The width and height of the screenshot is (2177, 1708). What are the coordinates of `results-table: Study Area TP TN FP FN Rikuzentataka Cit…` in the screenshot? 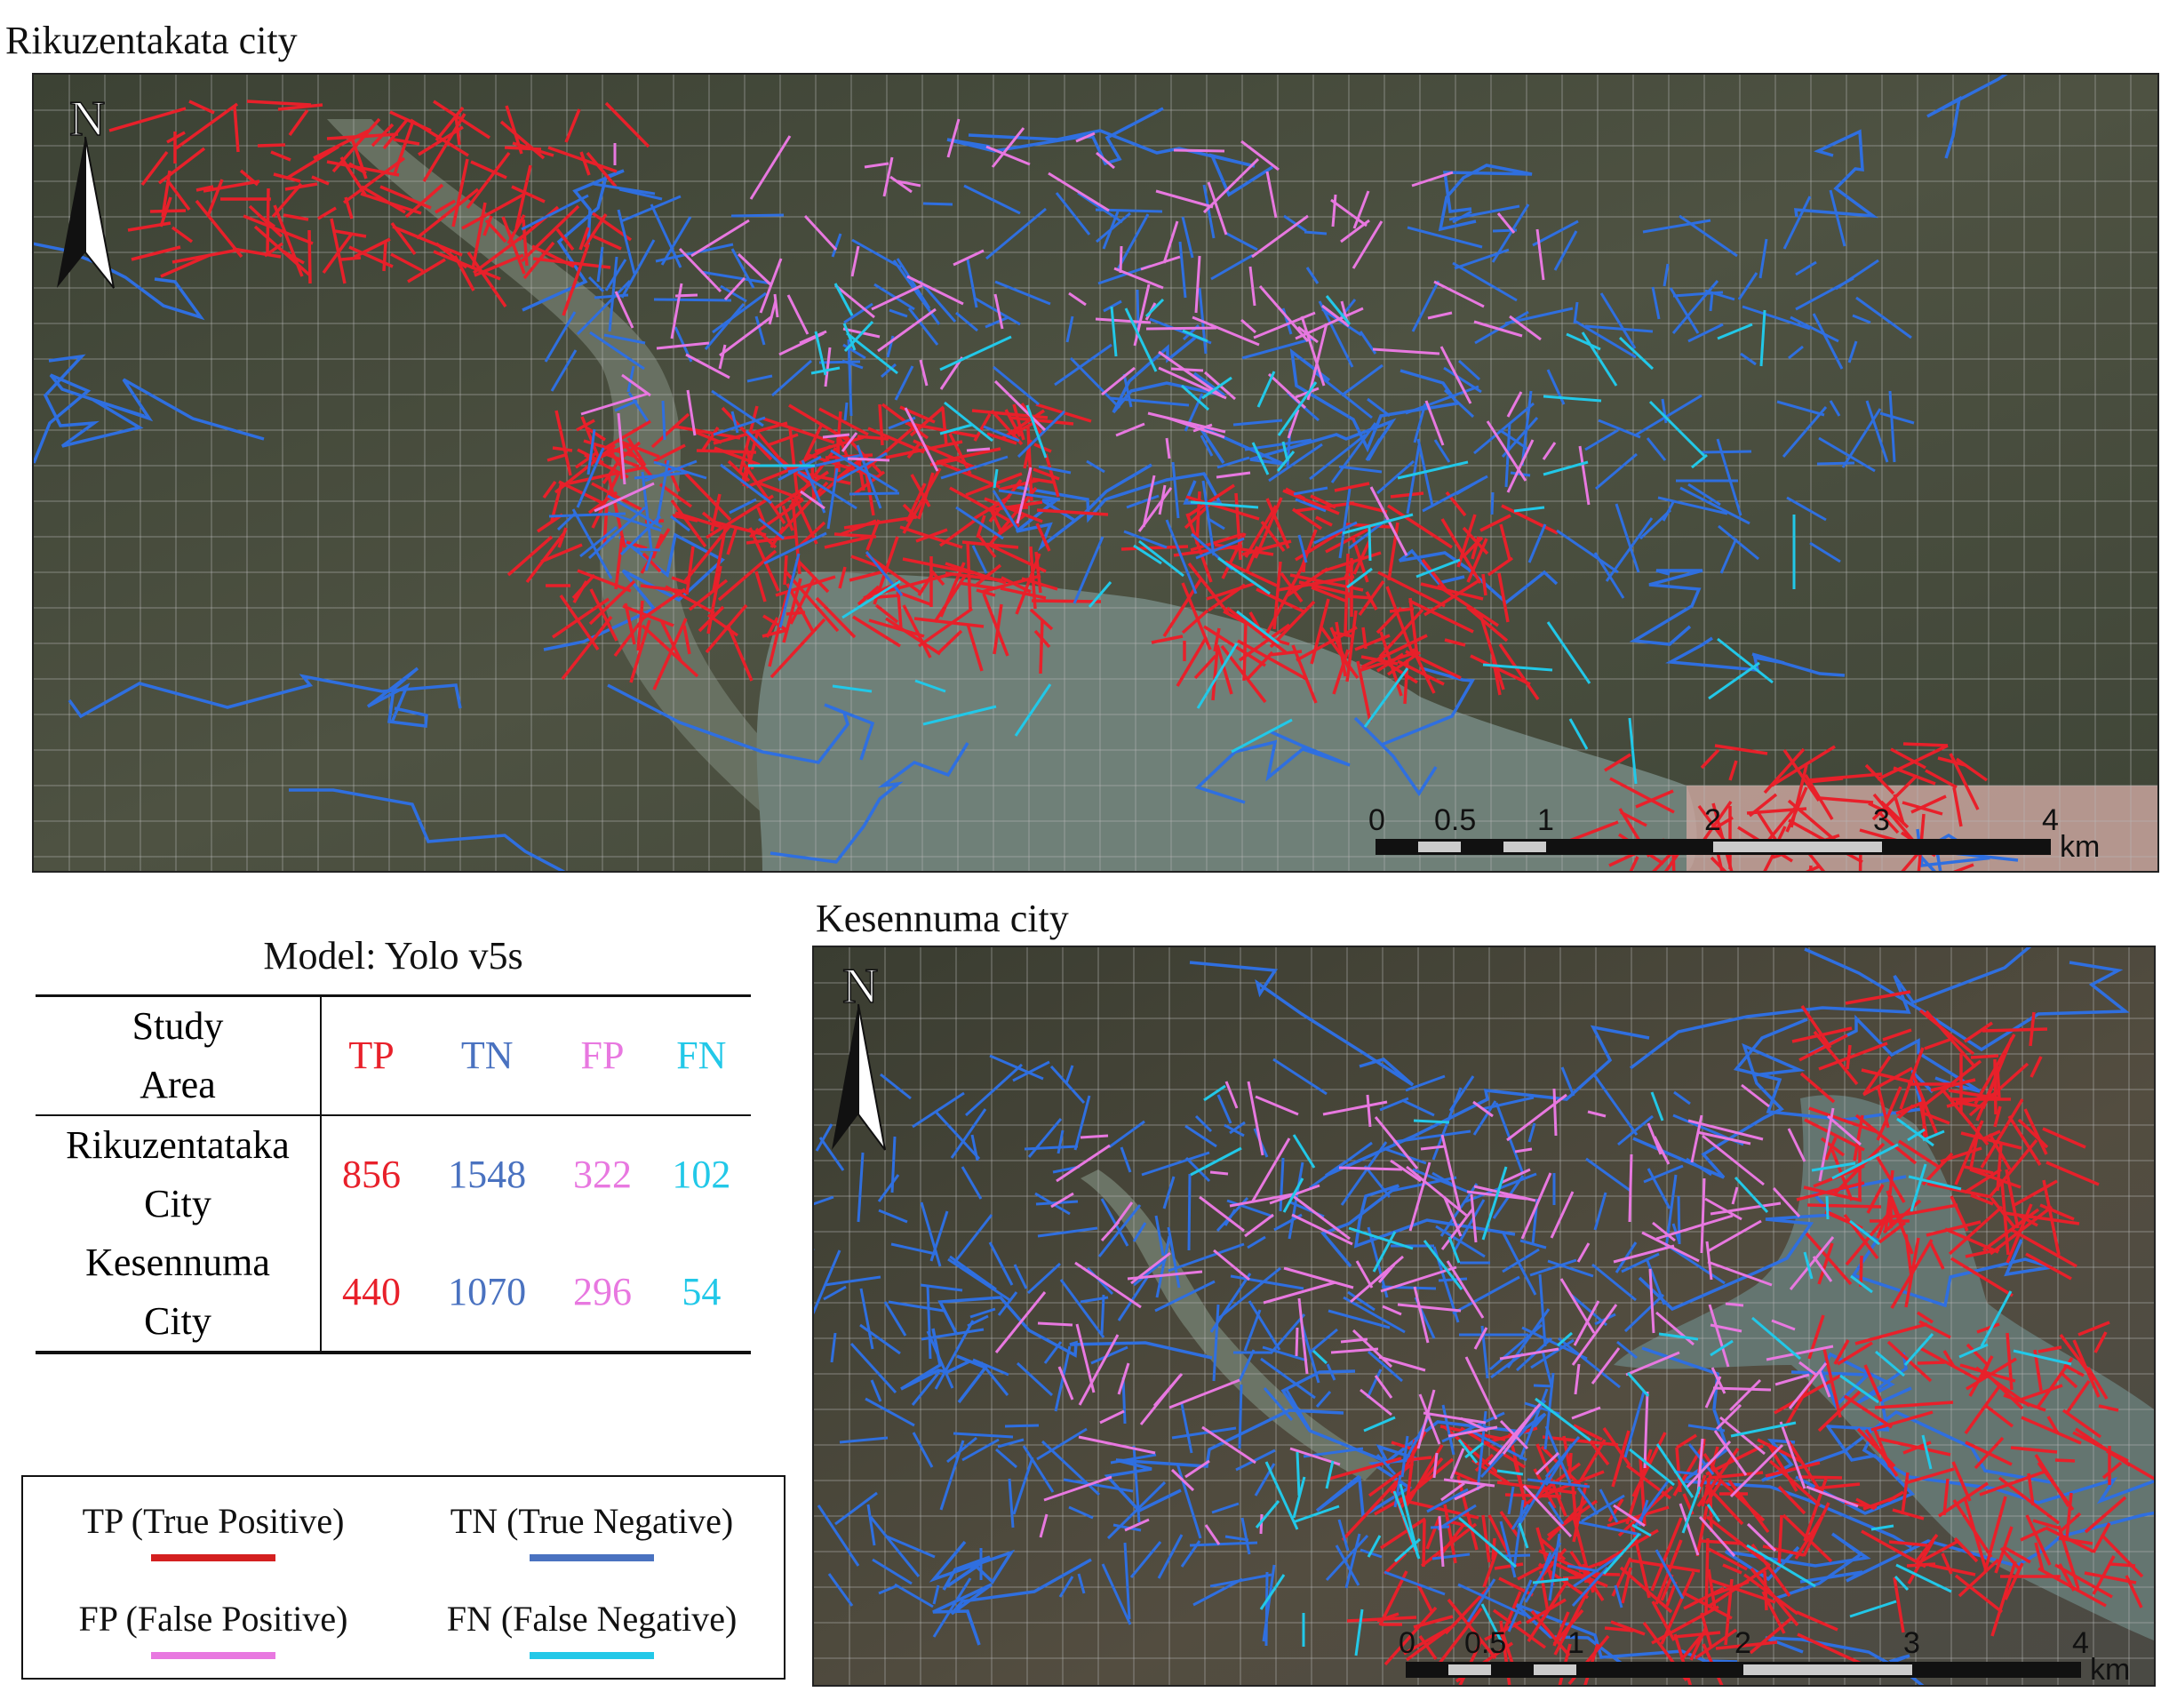 It's located at (394, 1174).